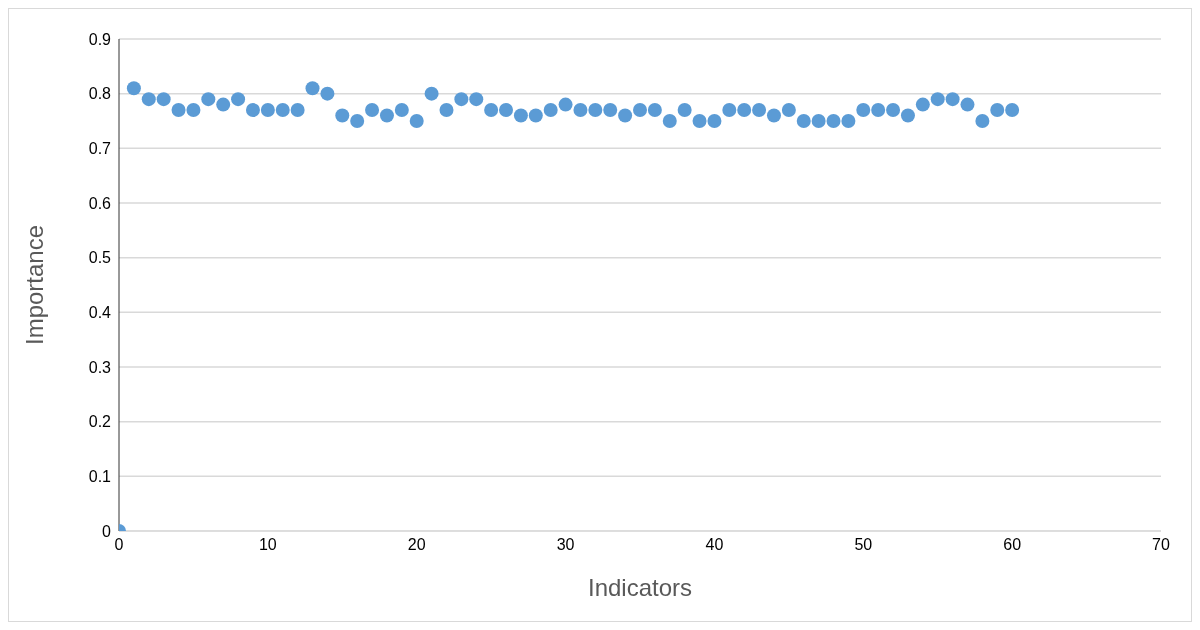  What do you see at coordinates (100, 313) in the screenshot?
I see `y-tick-label: 0.4` at bounding box center [100, 313].